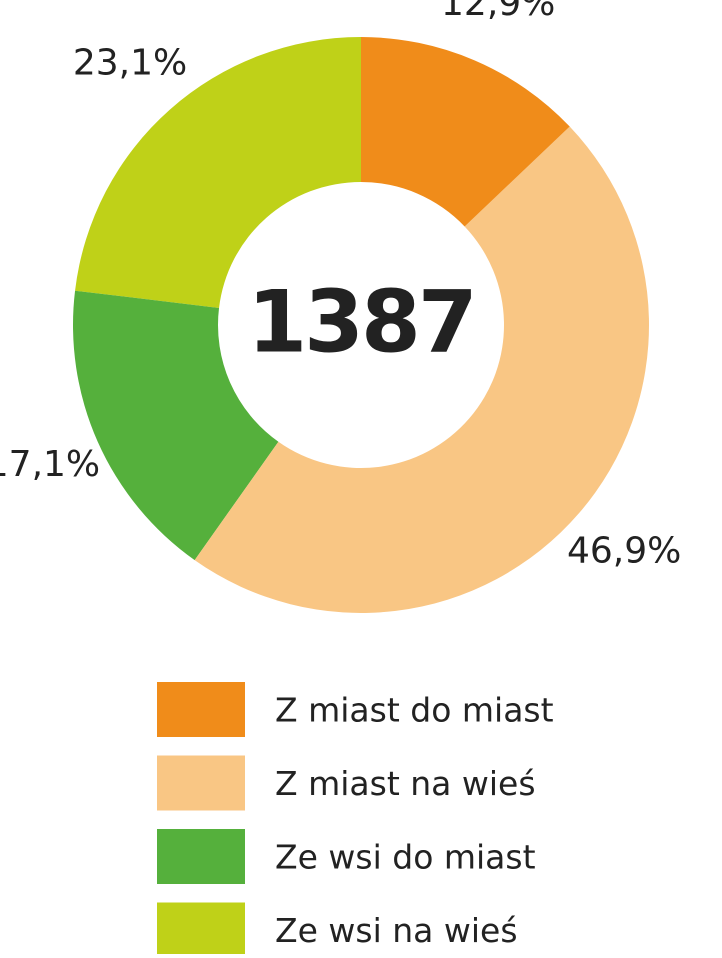 The height and width of the screenshot is (958, 722). What do you see at coordinates (396, 930) in the screenshot?
I see `legend-label: Ze wsi na wieś` at bounding box center [396, 930].